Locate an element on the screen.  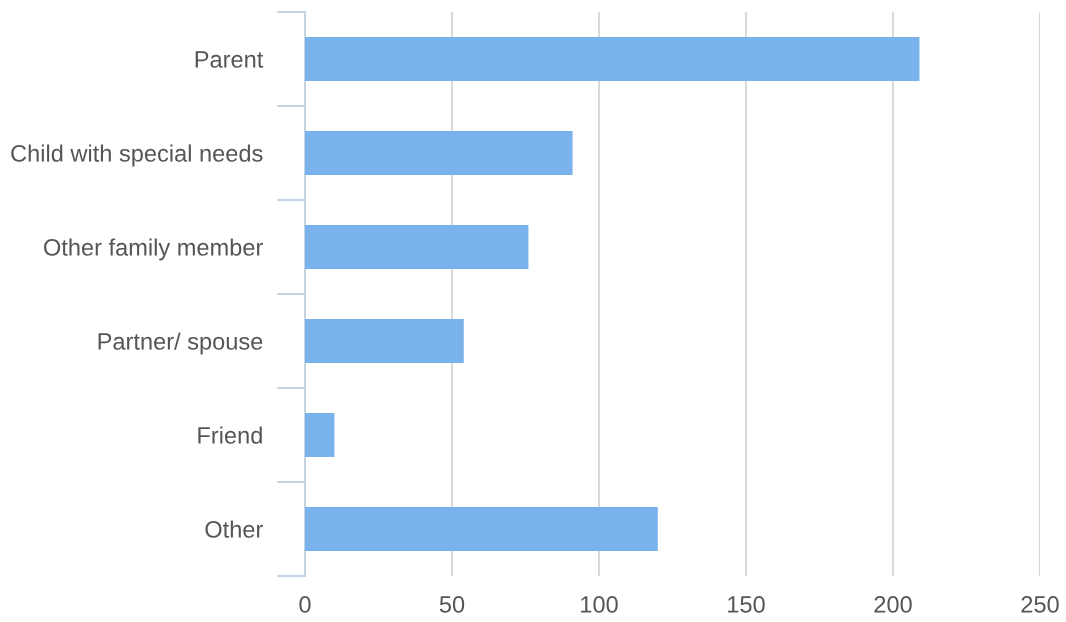
y-tick-label: Child with special needs is located at coordinates (137, 155).